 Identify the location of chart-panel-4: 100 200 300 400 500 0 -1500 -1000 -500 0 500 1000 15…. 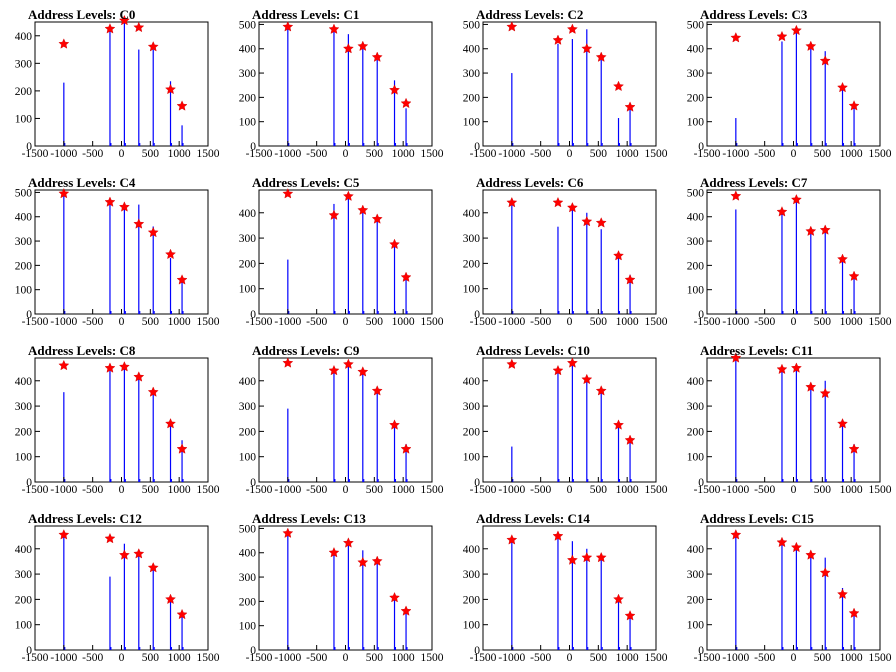
(112, 252).